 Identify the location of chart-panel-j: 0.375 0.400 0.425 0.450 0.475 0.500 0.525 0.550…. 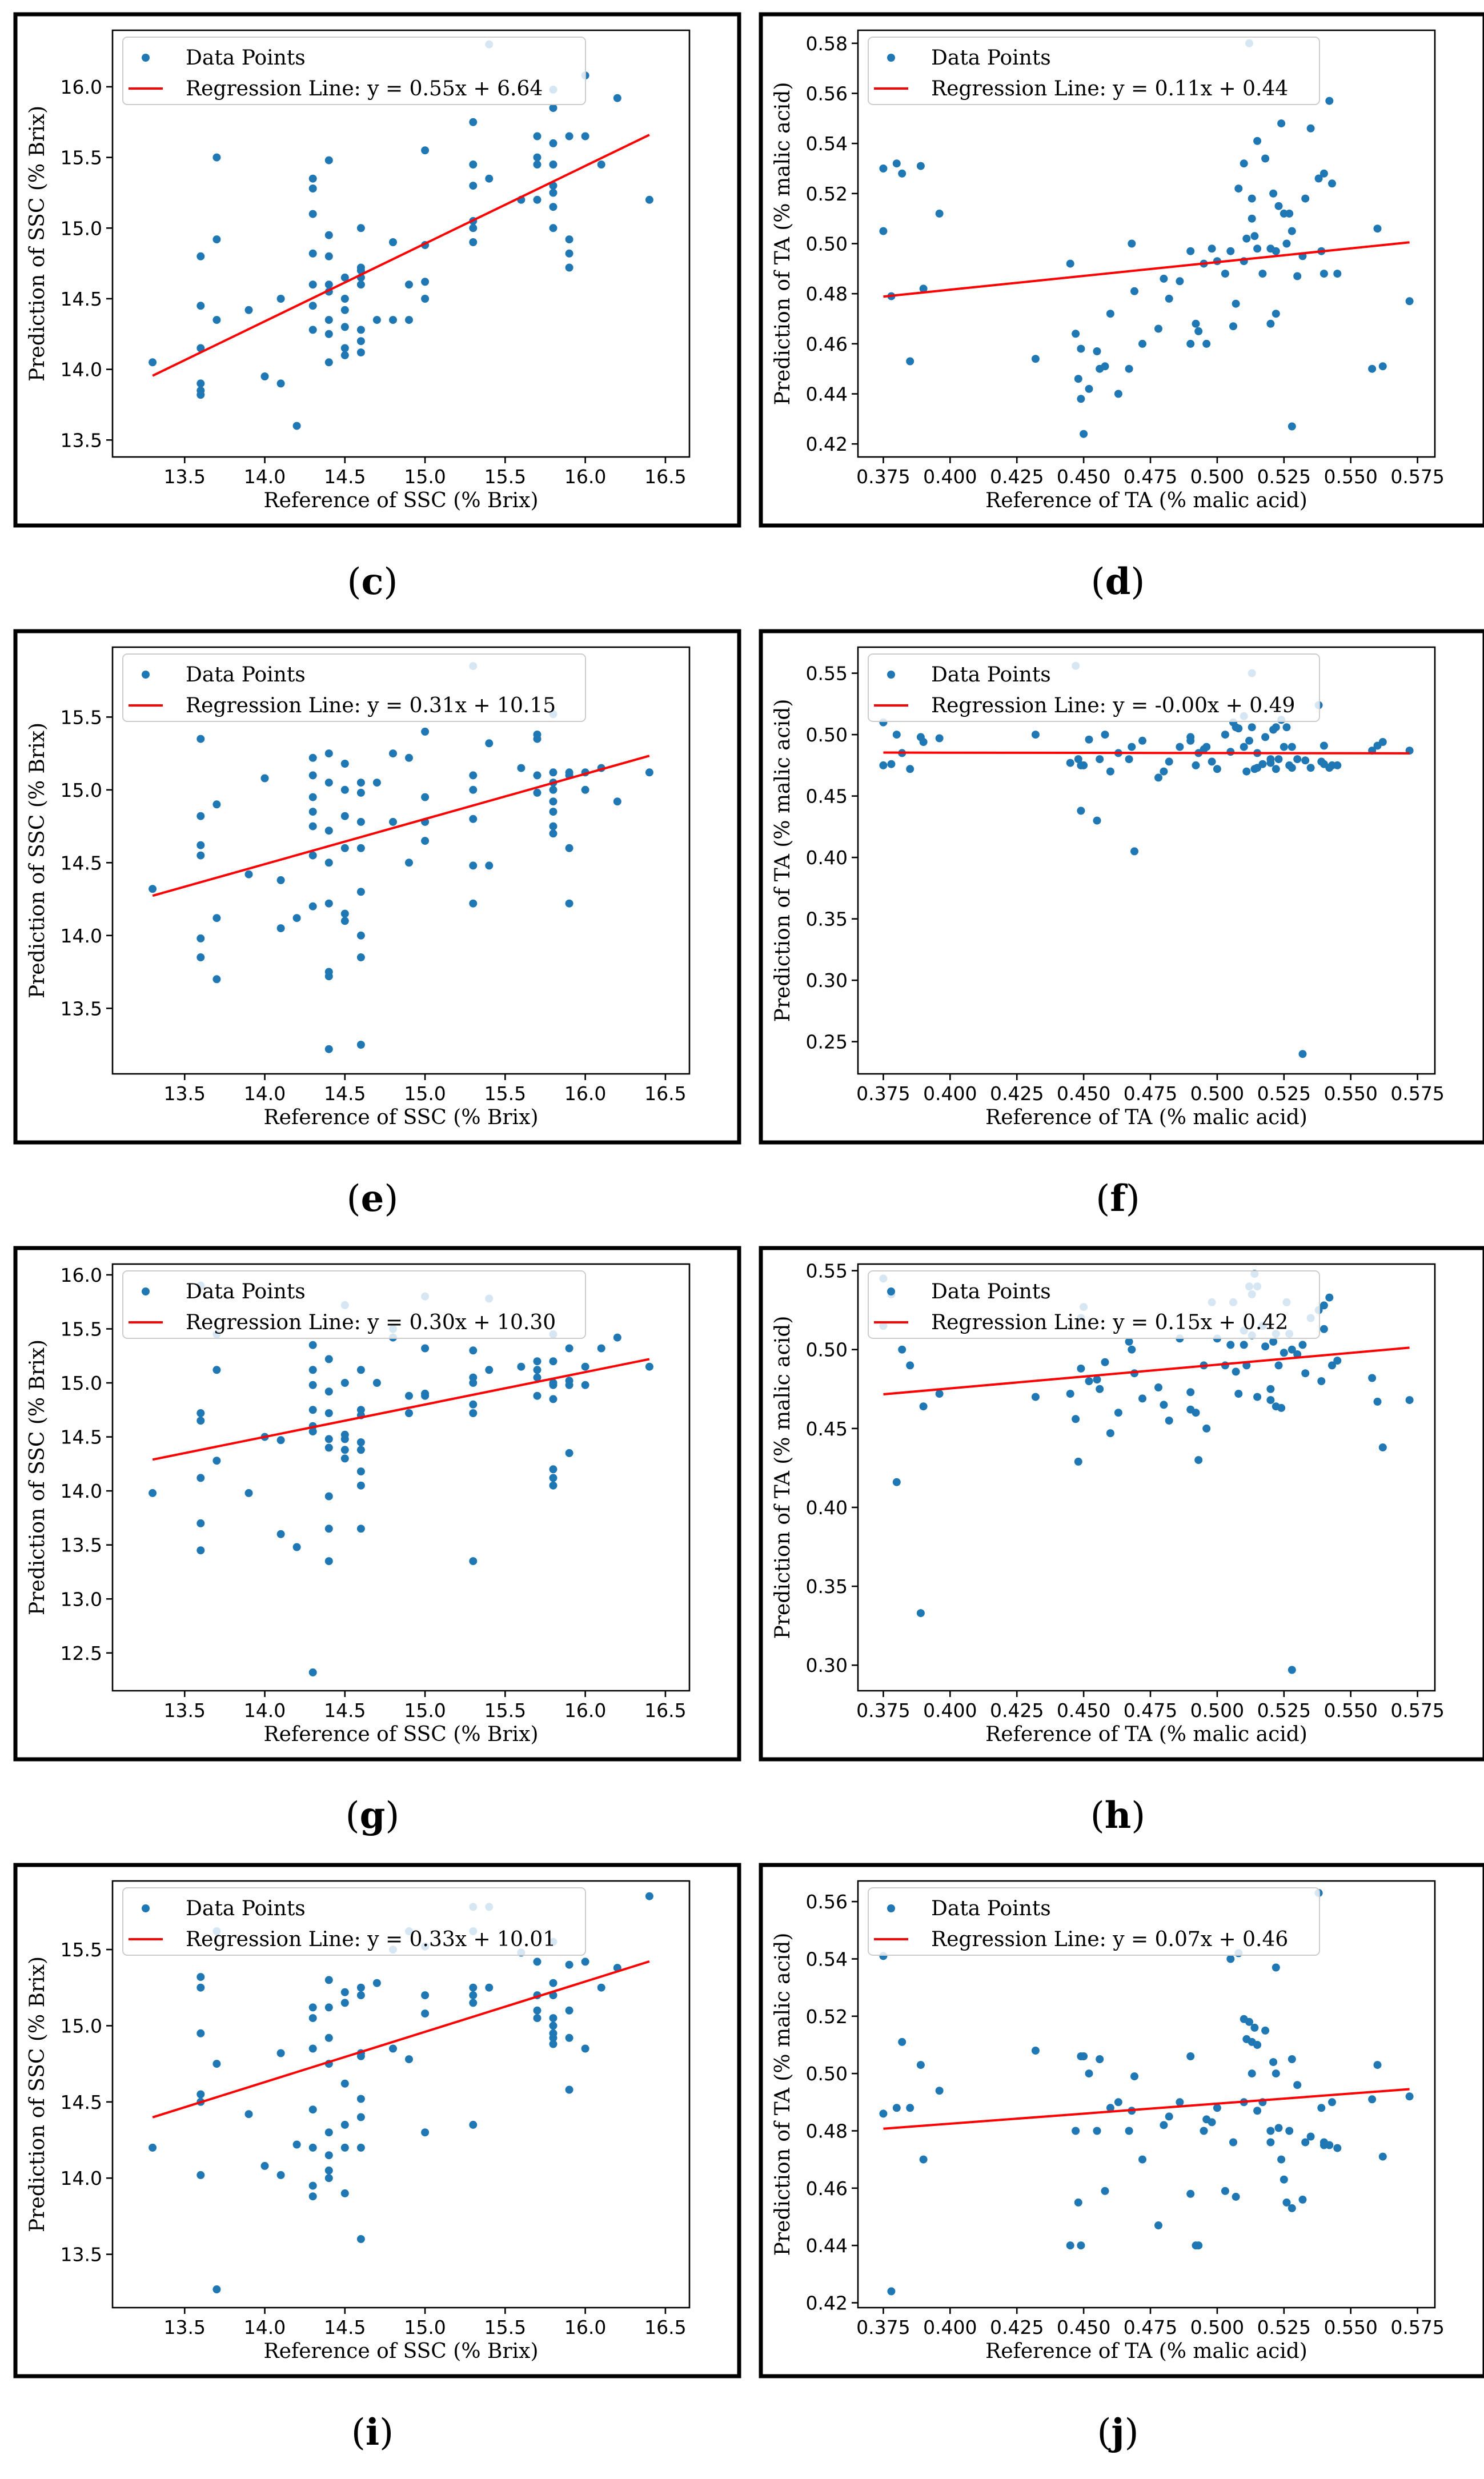
(1121, 2171).